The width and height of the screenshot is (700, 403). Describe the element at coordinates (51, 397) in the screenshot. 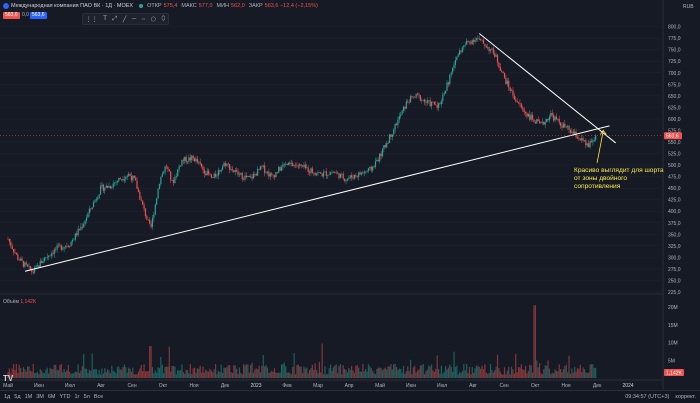

I see `range-6m: 6М` at that location.